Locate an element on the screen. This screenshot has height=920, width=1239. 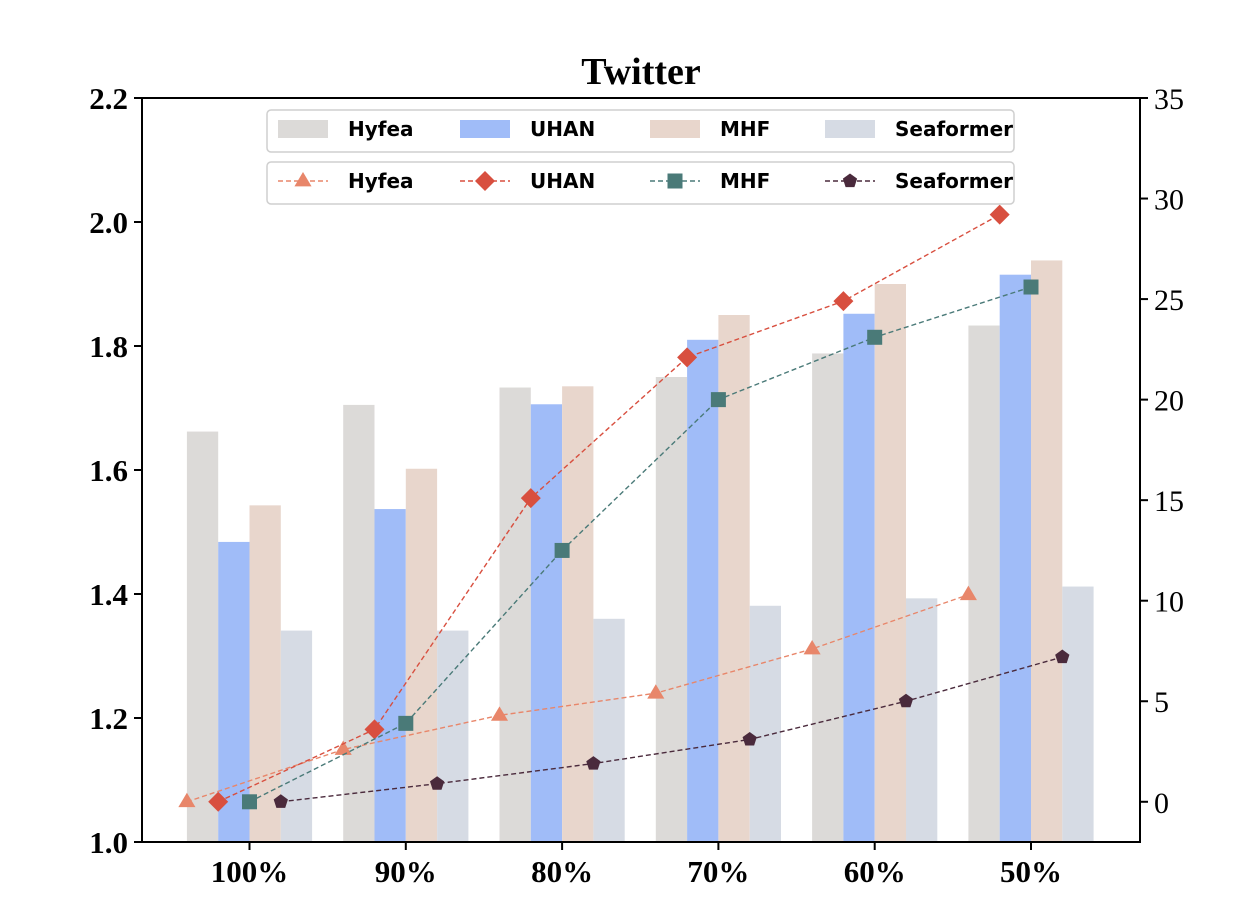
line-hyfea is located at coordinates (577, 698).